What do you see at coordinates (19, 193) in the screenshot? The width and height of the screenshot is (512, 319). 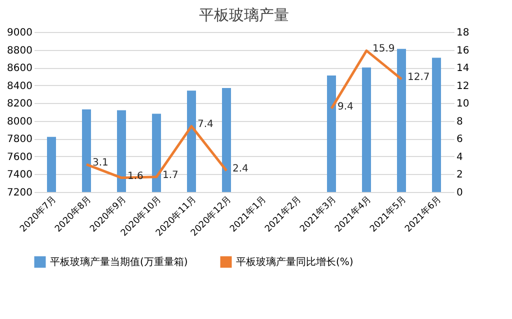 I see `y-tick-label: 7200` at bounding box center [19, 193].